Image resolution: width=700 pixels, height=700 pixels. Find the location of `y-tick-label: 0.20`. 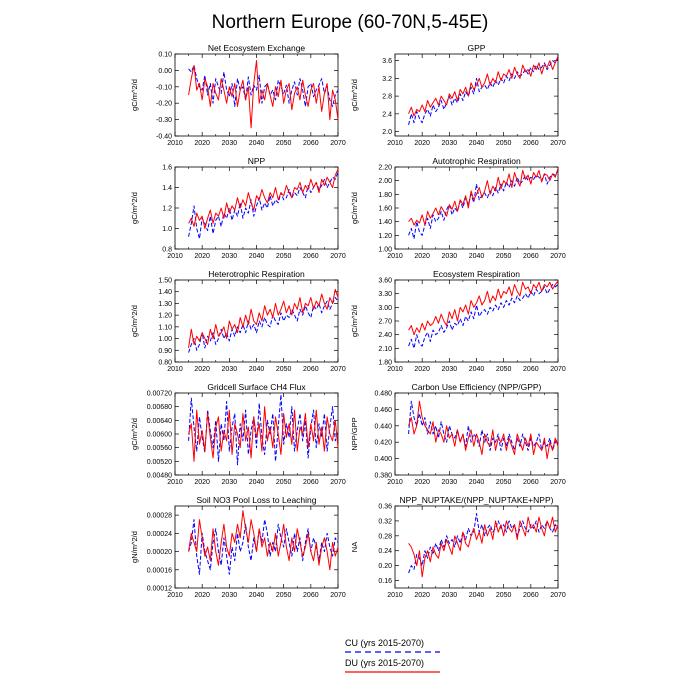

y-tick-label: 0.20 is located at coordinates (385, 566).